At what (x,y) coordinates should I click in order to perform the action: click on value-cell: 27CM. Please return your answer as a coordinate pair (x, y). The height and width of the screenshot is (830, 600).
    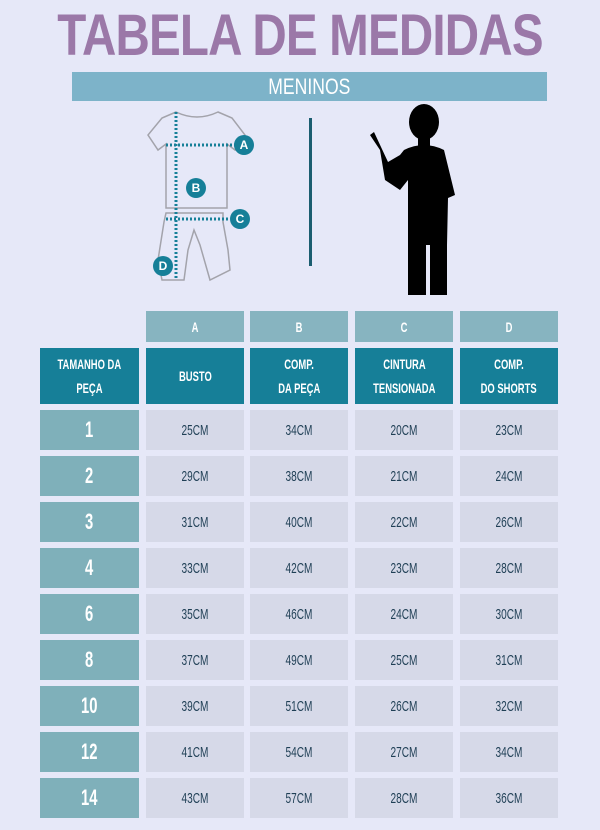
    Looking at the image, I should click on (404, 752).